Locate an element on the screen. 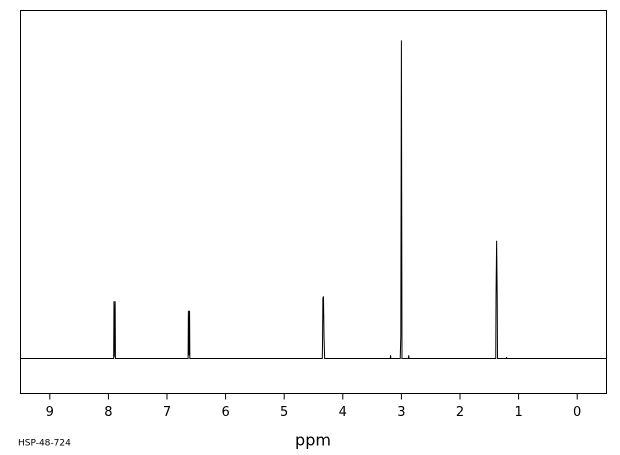 This screenshot has width=620, height=455. x-tick-label: 8 is located at coordinates (108, 412).